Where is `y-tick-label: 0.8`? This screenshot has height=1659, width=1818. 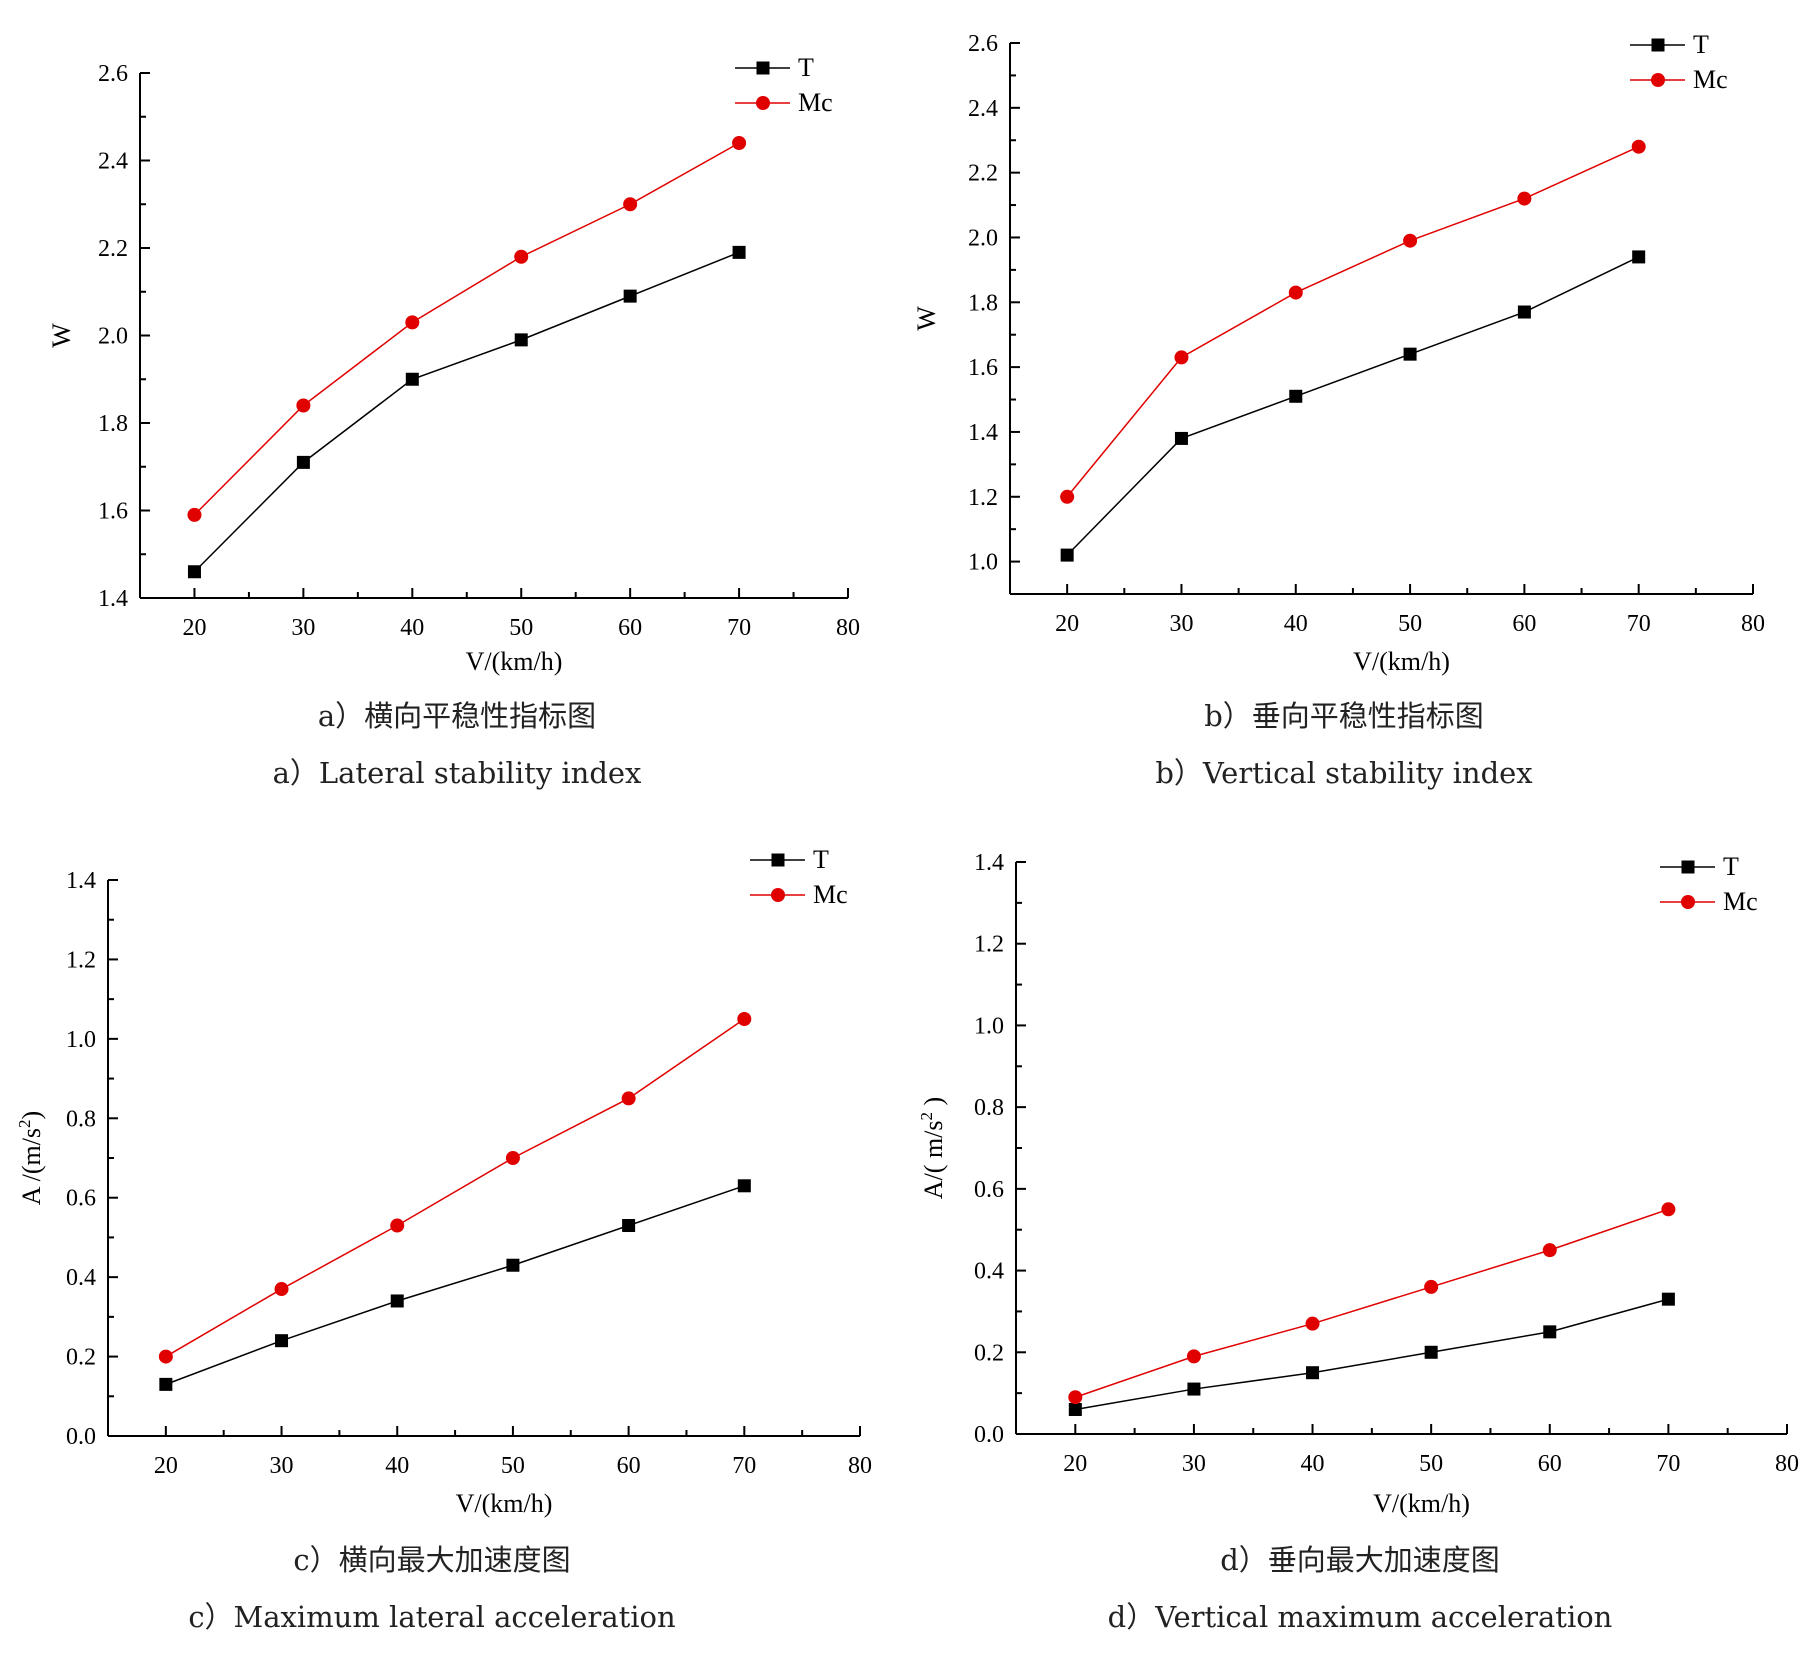
y-tick-label: 0.8 is located at coordinates (81, 1119).